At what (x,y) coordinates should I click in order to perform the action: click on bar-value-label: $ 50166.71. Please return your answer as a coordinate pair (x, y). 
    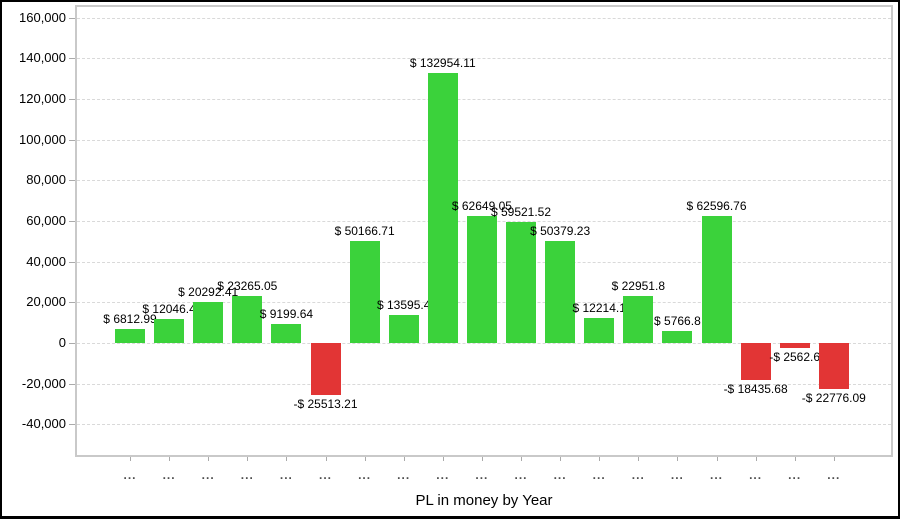
    Looking at the image, I should click on (364, 231).